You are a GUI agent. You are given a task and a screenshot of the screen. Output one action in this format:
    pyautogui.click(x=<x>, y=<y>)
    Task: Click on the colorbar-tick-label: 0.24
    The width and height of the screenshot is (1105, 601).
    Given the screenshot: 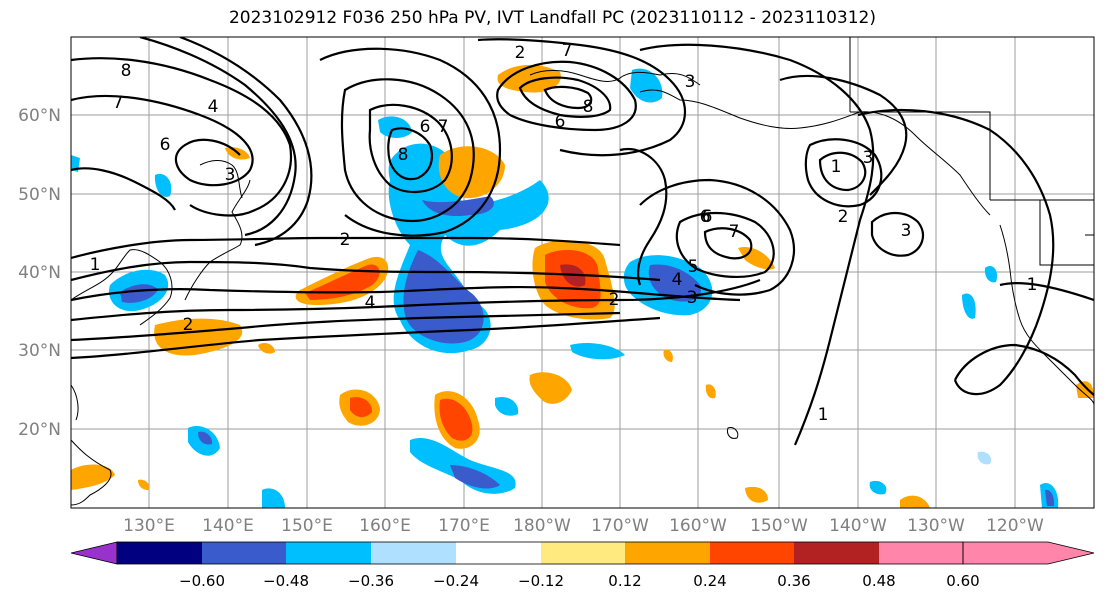 What is the action you would take?
    pyautogui.click(x=709, y=581)
    